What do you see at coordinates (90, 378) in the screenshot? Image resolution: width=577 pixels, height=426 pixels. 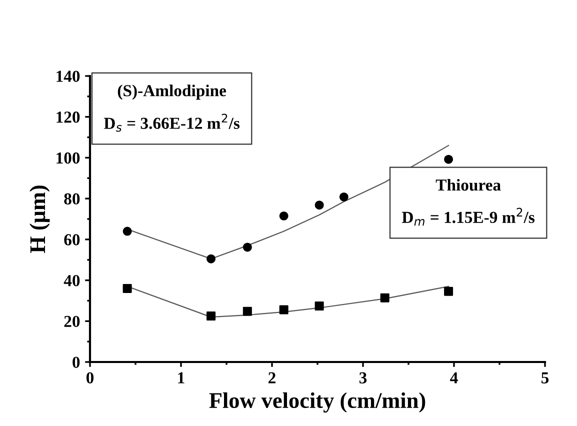 I see `x-tick-label: 0` at bounding box center [90, 378].